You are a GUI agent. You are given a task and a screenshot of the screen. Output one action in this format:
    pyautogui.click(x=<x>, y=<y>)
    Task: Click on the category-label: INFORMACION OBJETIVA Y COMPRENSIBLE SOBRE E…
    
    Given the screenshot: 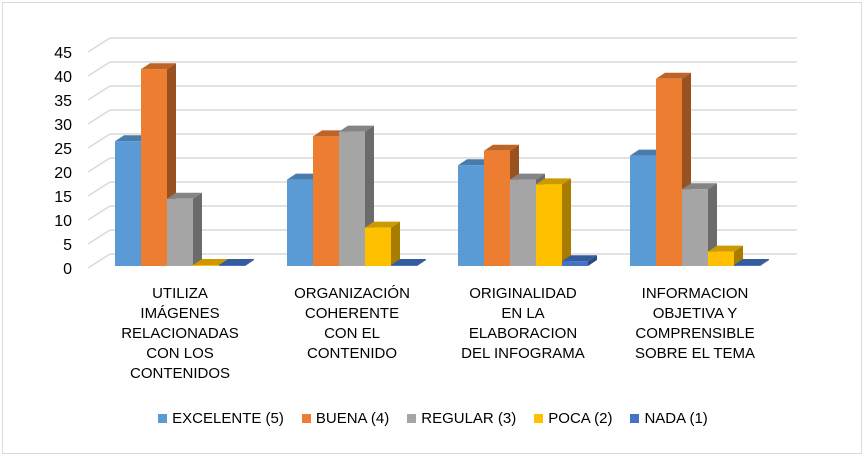 What is the action you would take?
    pyautogui.click(x=695, y=324)
    